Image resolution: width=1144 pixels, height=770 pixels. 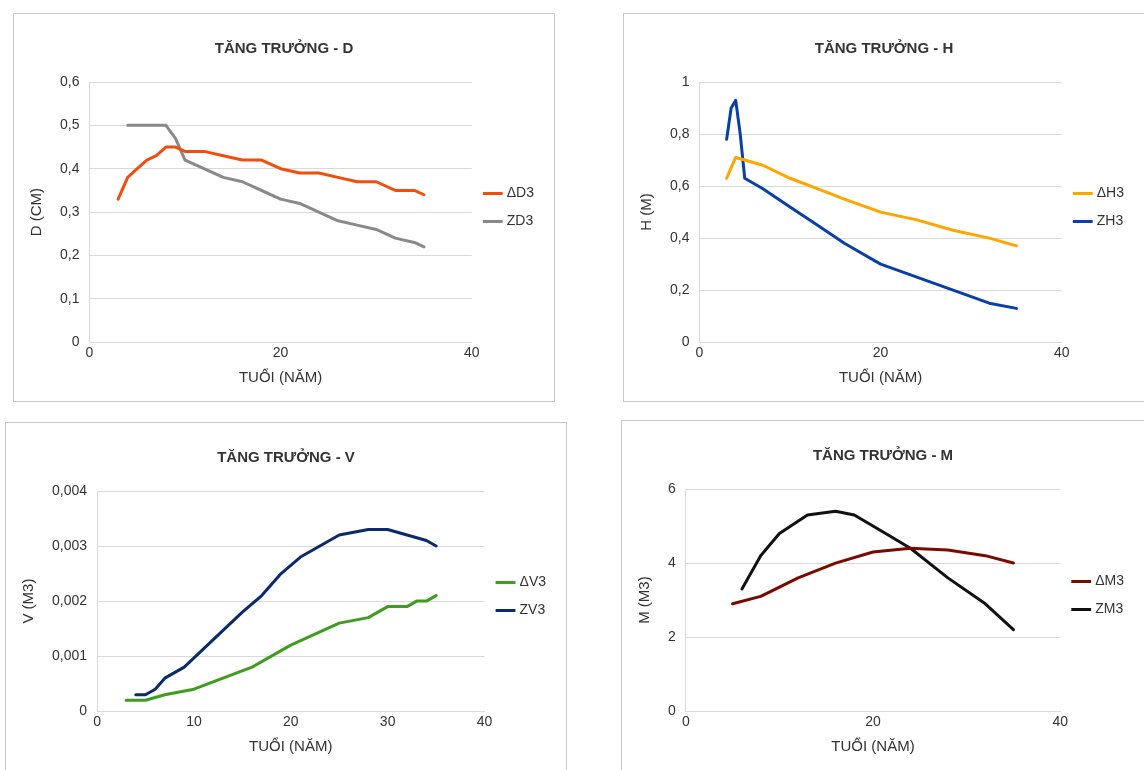 What do you see at coordinates (646, 212) in the screenshot?
I see `y-axis-title: H (M)` at bounding box center [646, 212].